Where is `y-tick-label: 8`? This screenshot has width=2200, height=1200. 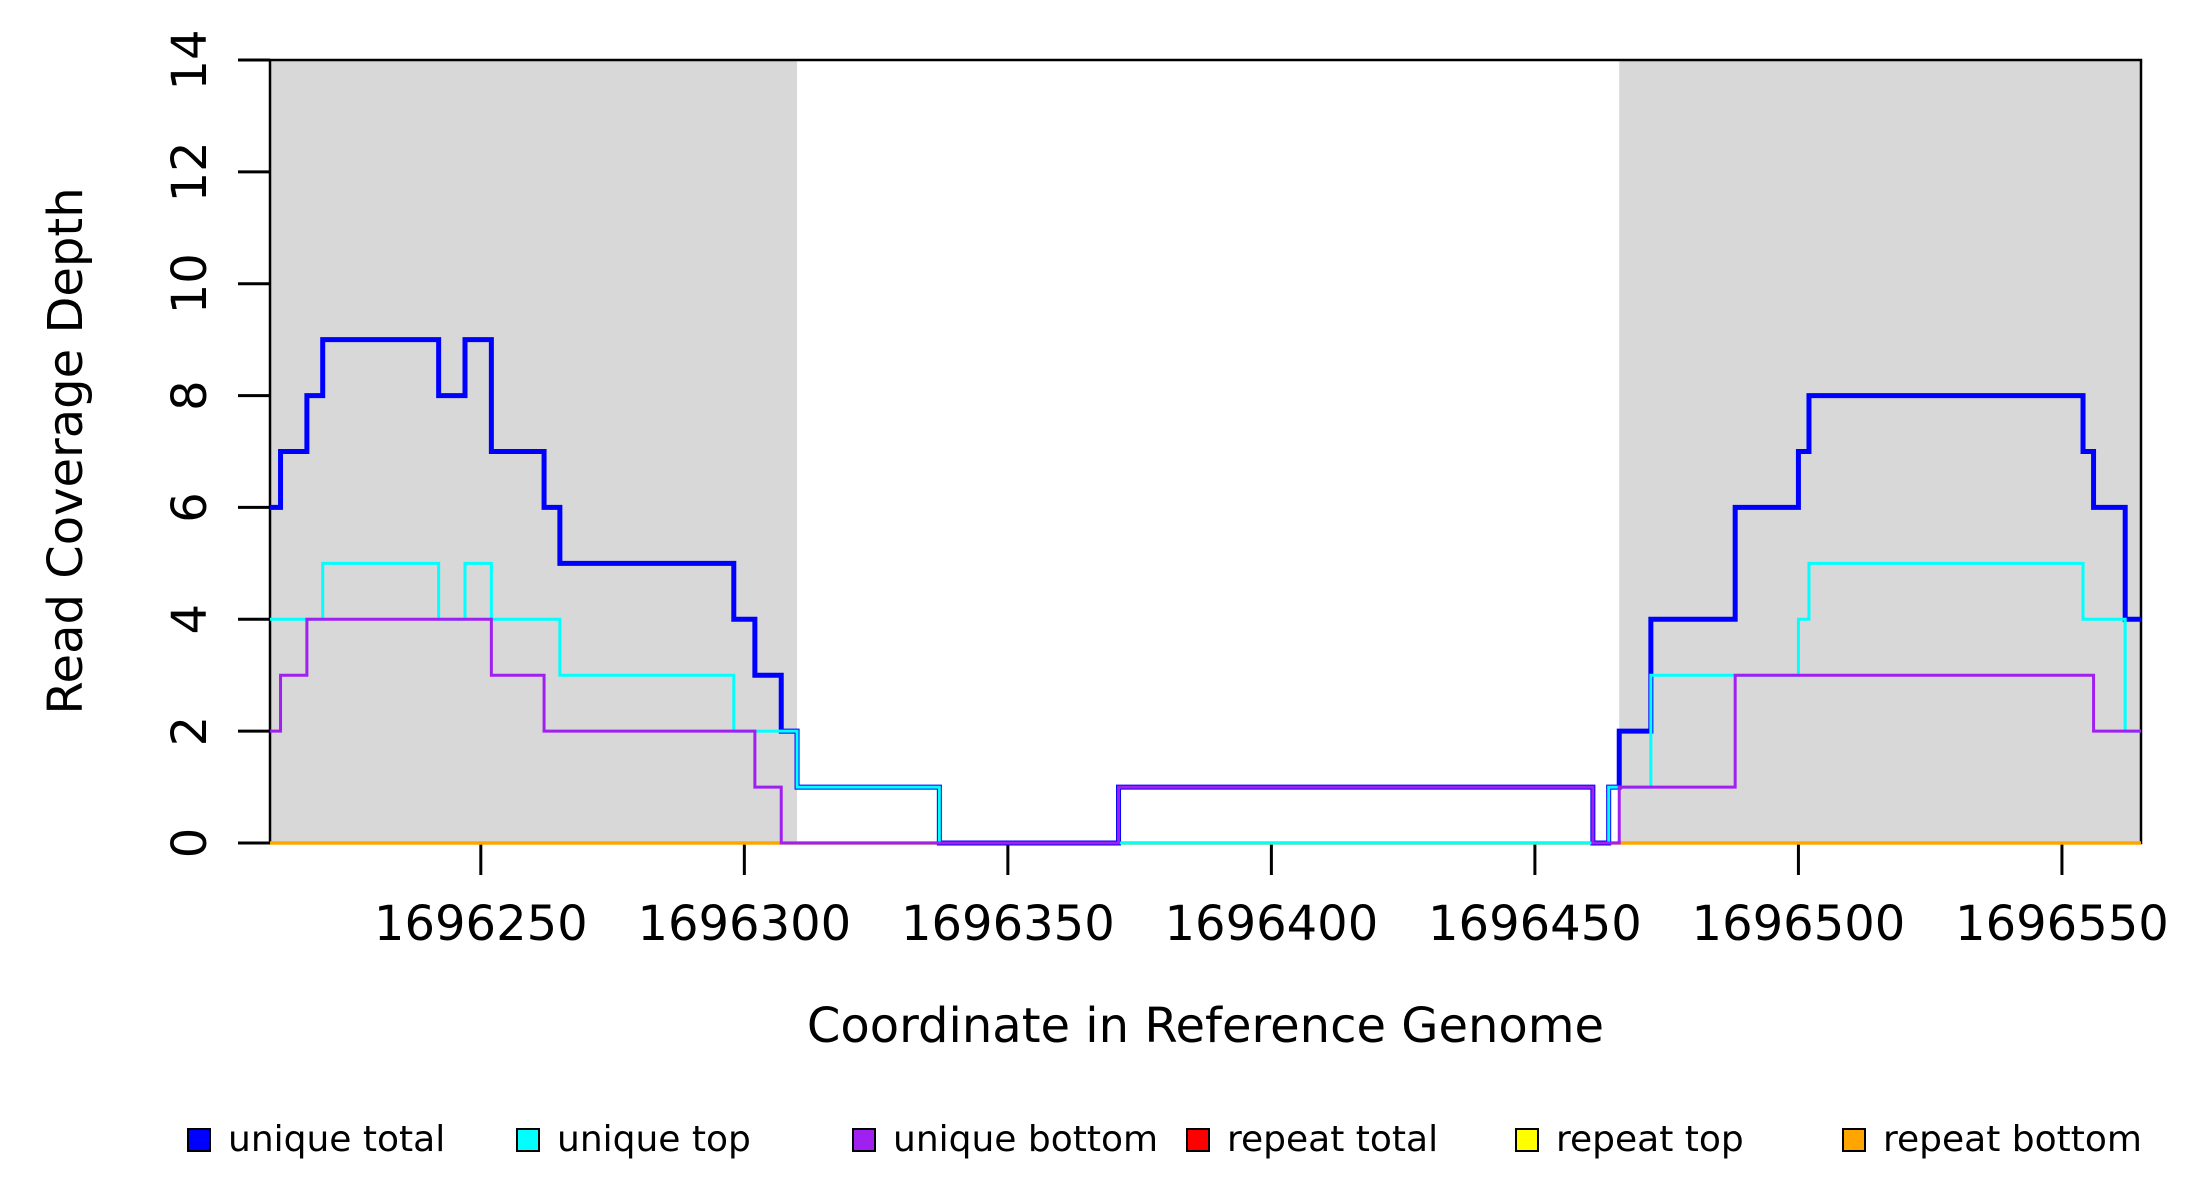
y-tick-label: 8 is located at coordinates (190, 395).